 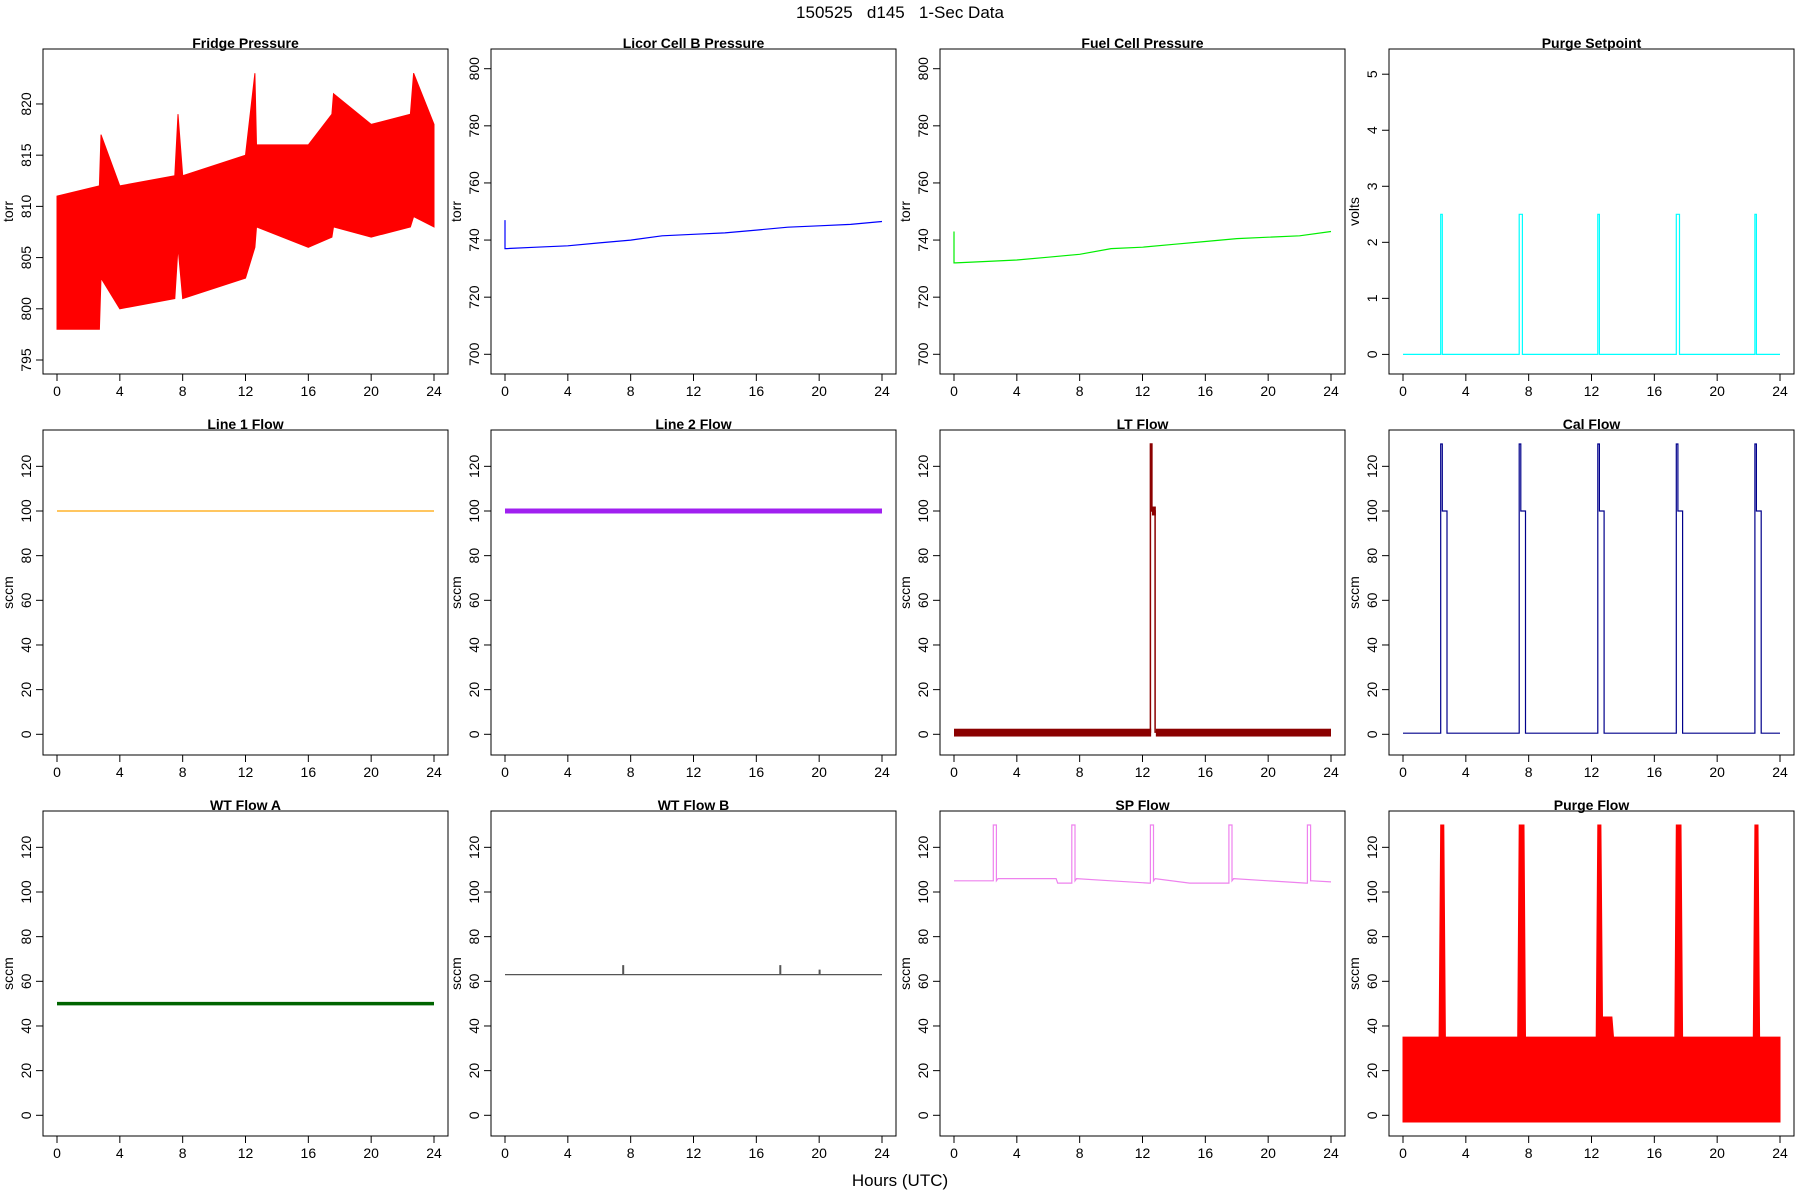 What do you see at coordinates (245, 43) in the screenshot?
I see `panel-title: Fridge Pressure` at bounding box center [245, 43].